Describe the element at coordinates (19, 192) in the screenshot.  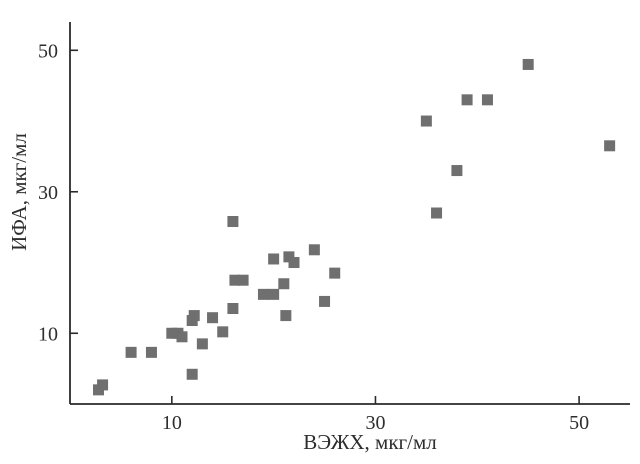
I see `y-axis-label: ИФА, мкг/мл` at that location.